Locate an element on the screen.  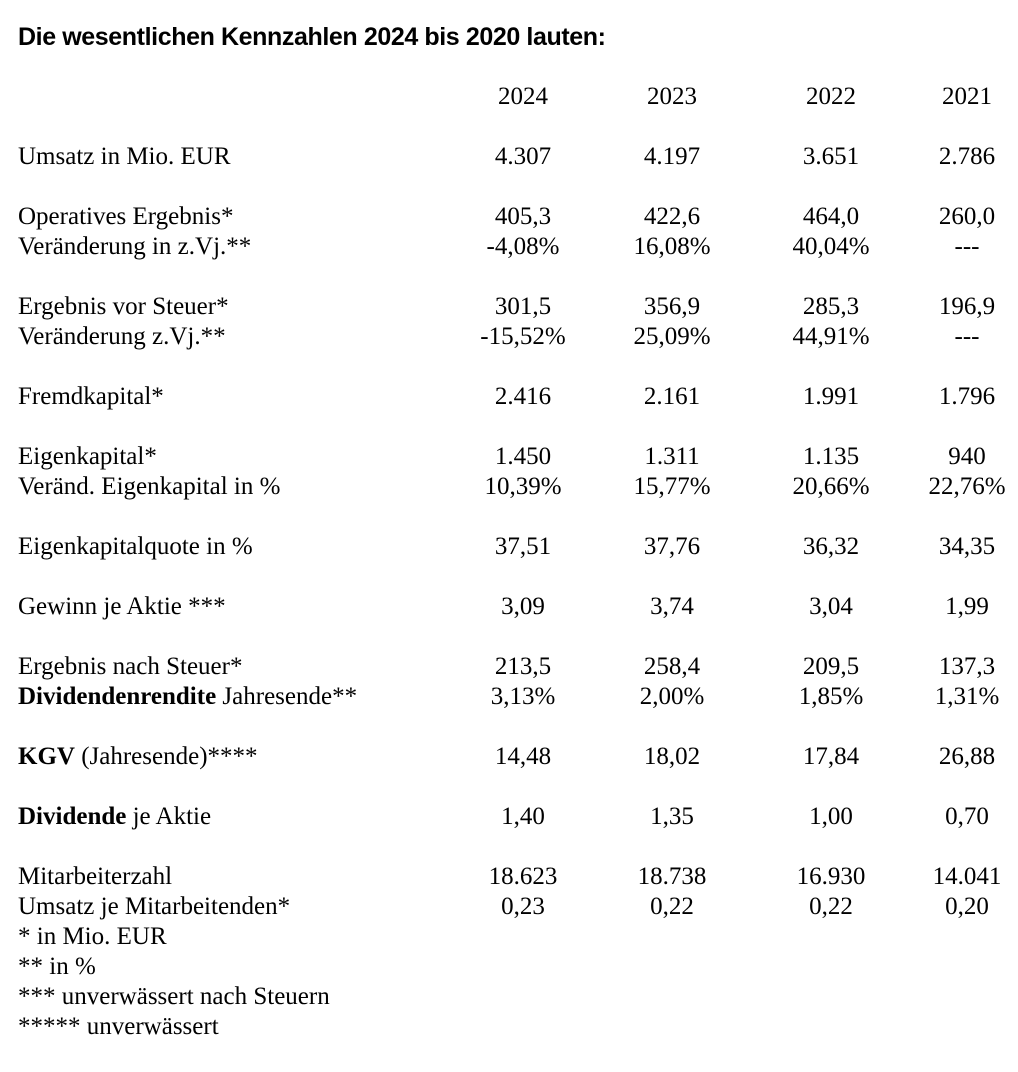
value-2021: 260,0 is located at coordinates (967, 216).